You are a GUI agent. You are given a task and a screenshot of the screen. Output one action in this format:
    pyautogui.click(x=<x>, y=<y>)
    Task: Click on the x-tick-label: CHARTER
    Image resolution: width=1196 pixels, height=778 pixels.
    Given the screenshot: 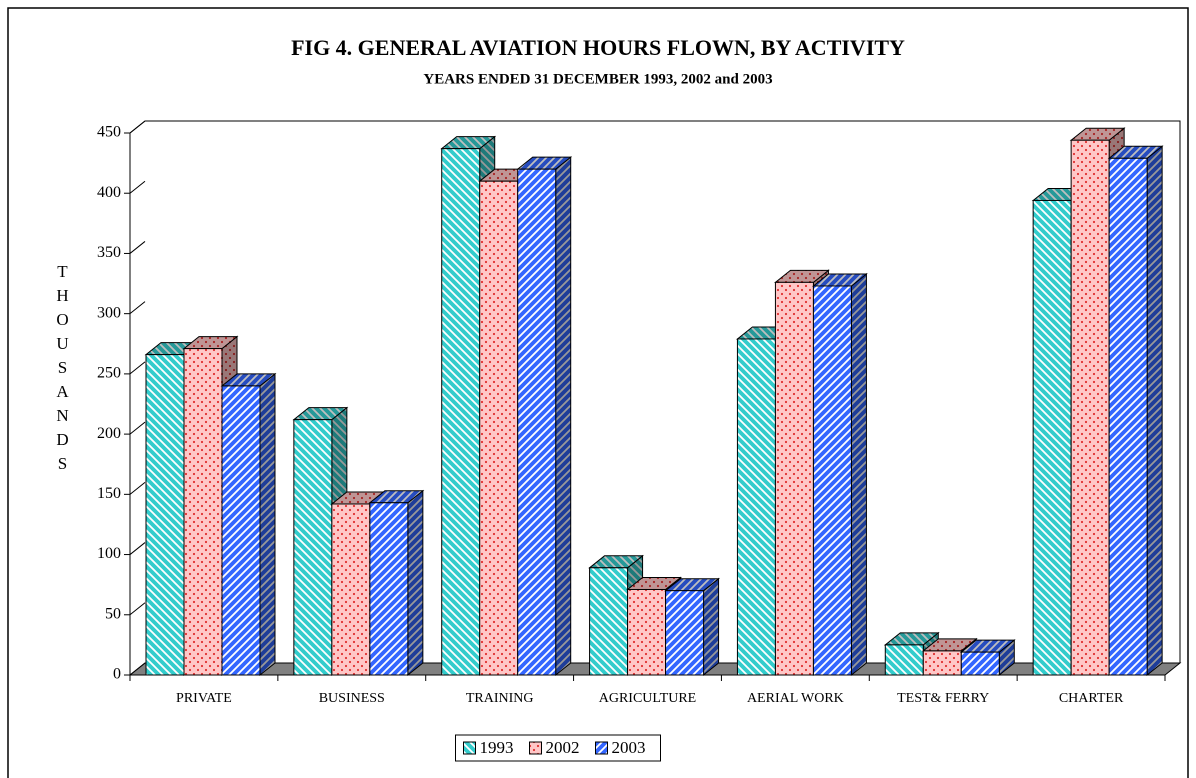 What is the action you would take?
    pyautogui.click(x=1091, y=698)
    